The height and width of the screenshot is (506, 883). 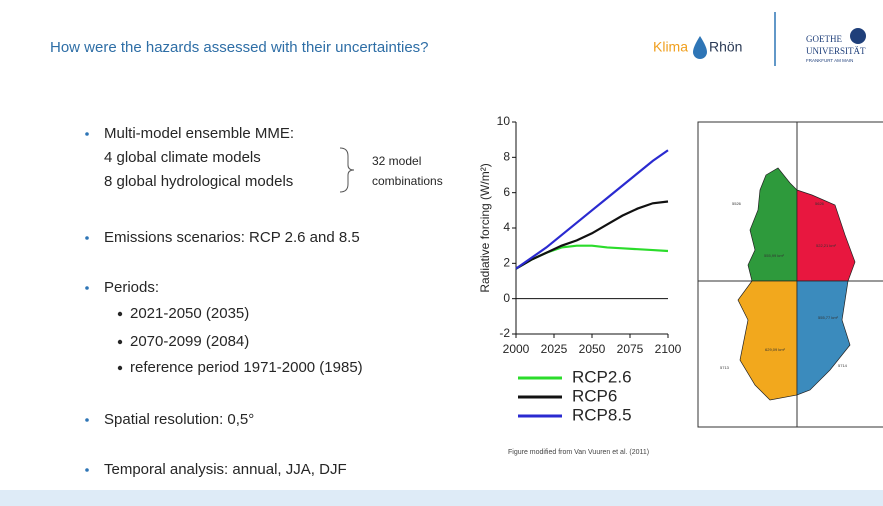 I want to click on bracket-text: combinations, so click(x=407, y=181).